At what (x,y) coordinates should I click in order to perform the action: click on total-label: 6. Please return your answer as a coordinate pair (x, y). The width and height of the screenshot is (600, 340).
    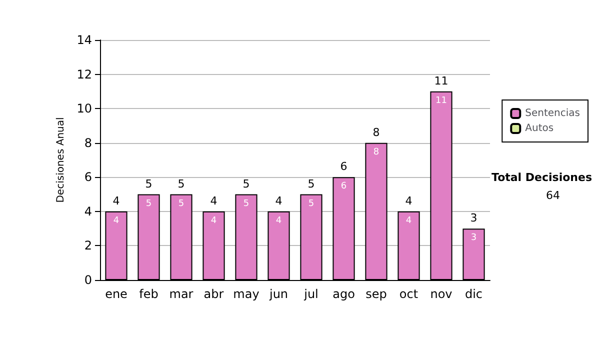
    Looking at the image, I should click on (344, 167).